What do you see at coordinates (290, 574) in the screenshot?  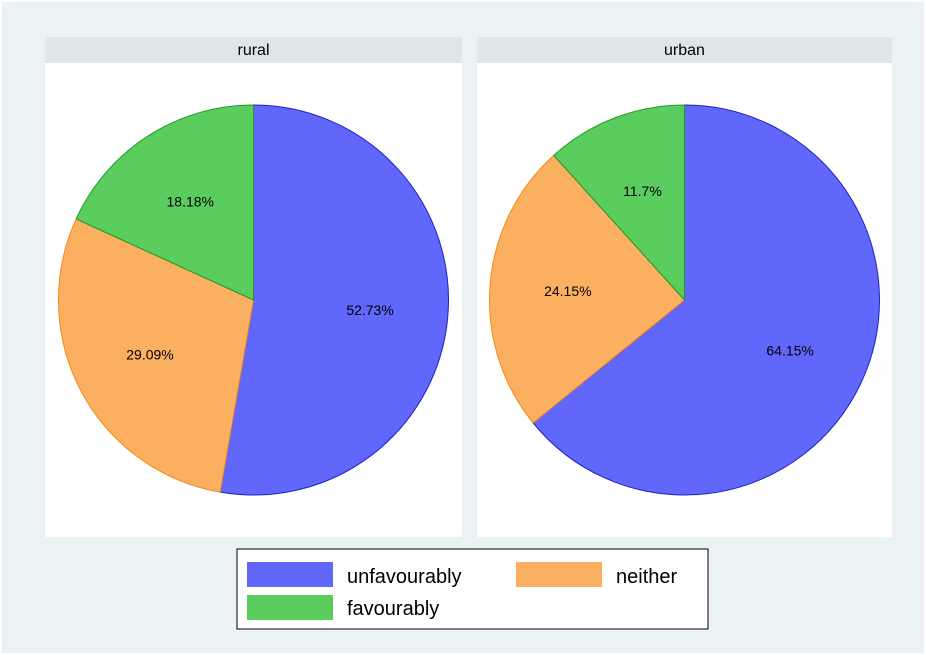 I see `legend-swatch-unfavourably` at bounding box center [290, 574].